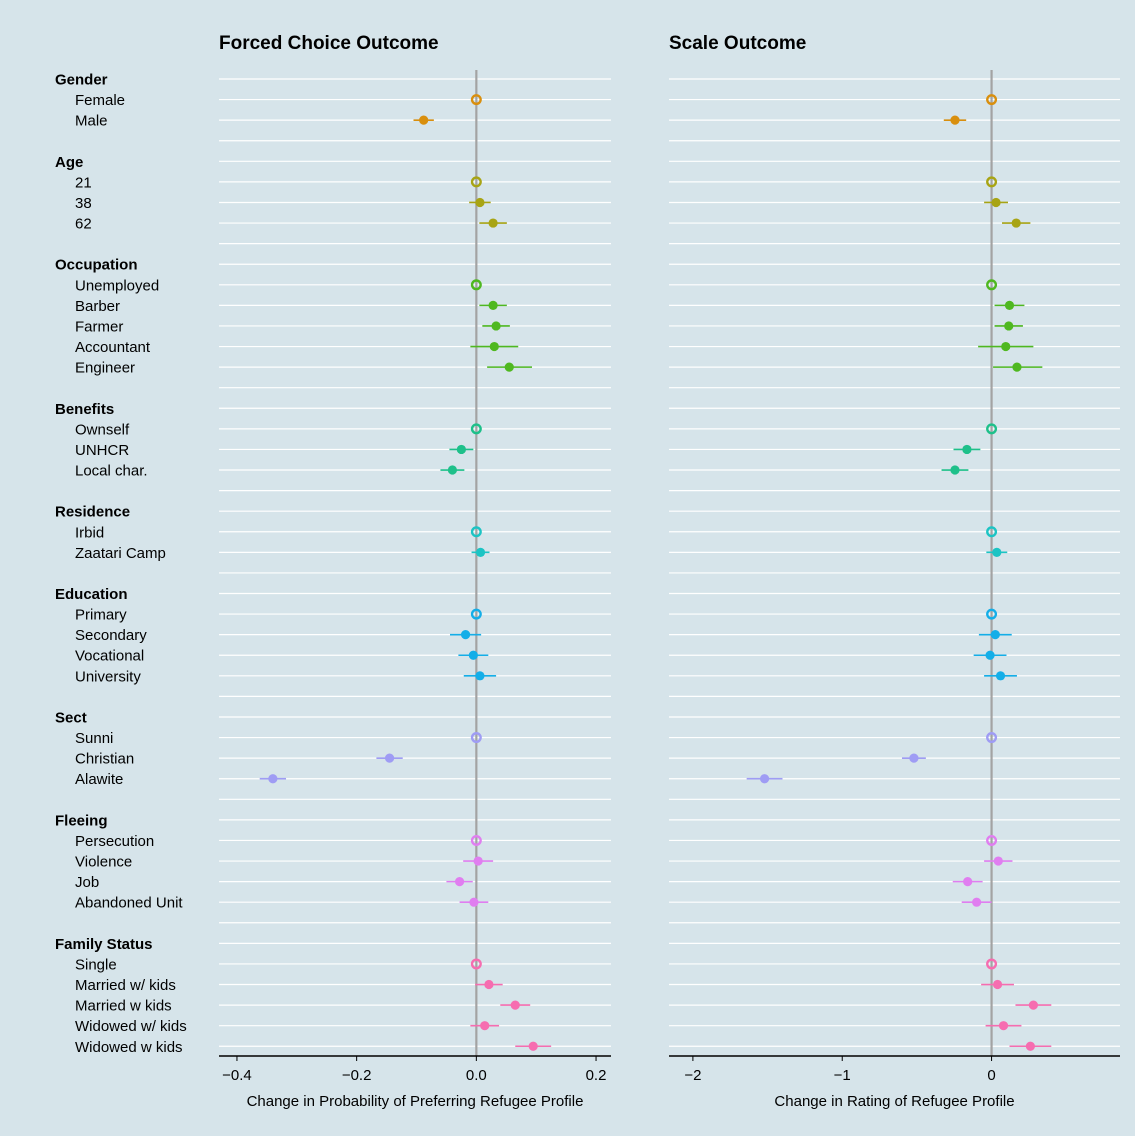 The height and width of the screenshot is (1141, 1135). I want to click on level-label-barber: Barber, so click(97, 306).